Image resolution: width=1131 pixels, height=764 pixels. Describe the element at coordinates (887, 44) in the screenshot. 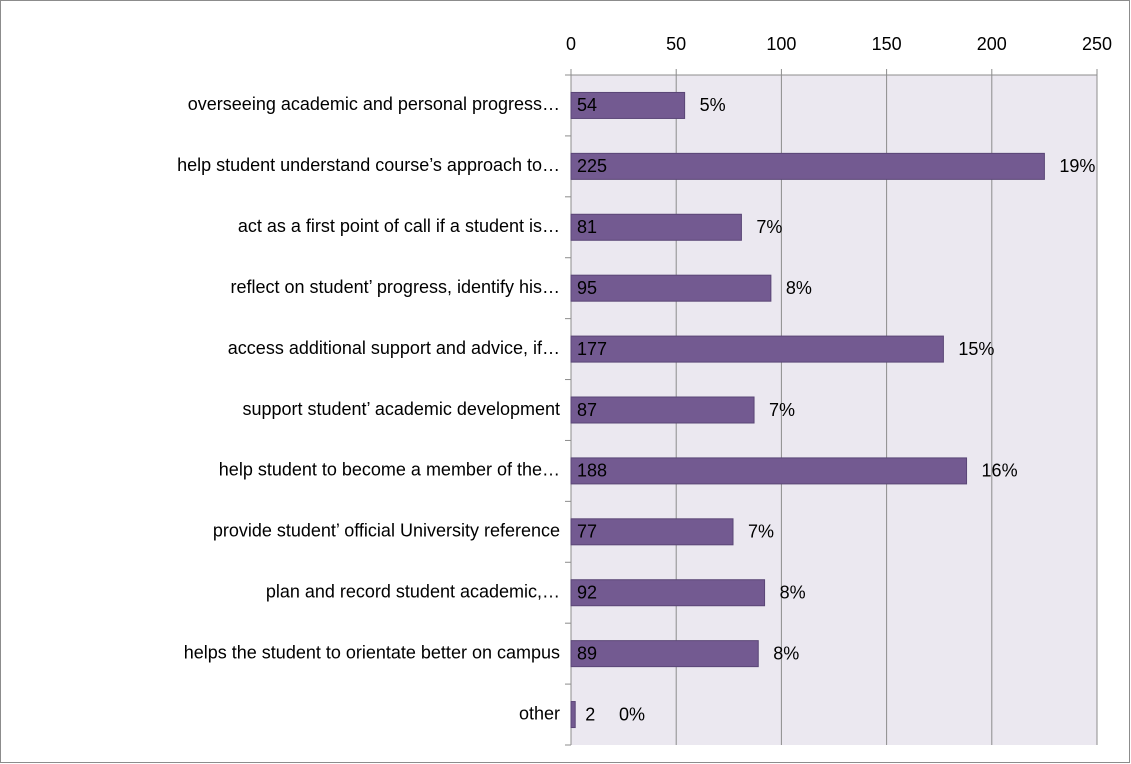

I see `x-tick-label: 150` at that location.